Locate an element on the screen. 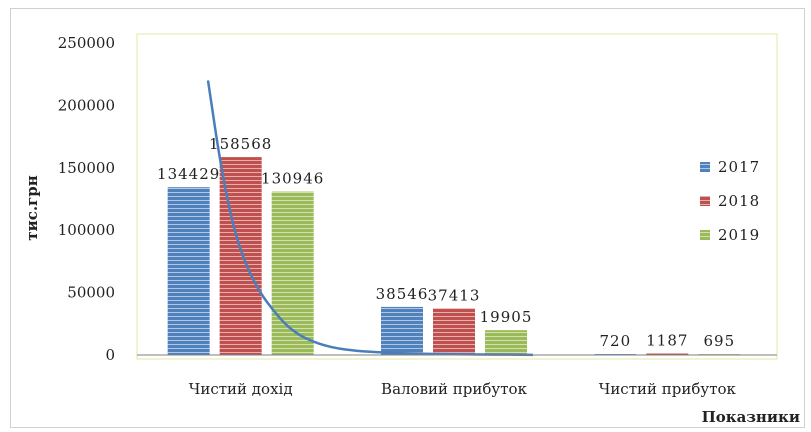  data-label: 37413 is located at coordinates (454, 295).